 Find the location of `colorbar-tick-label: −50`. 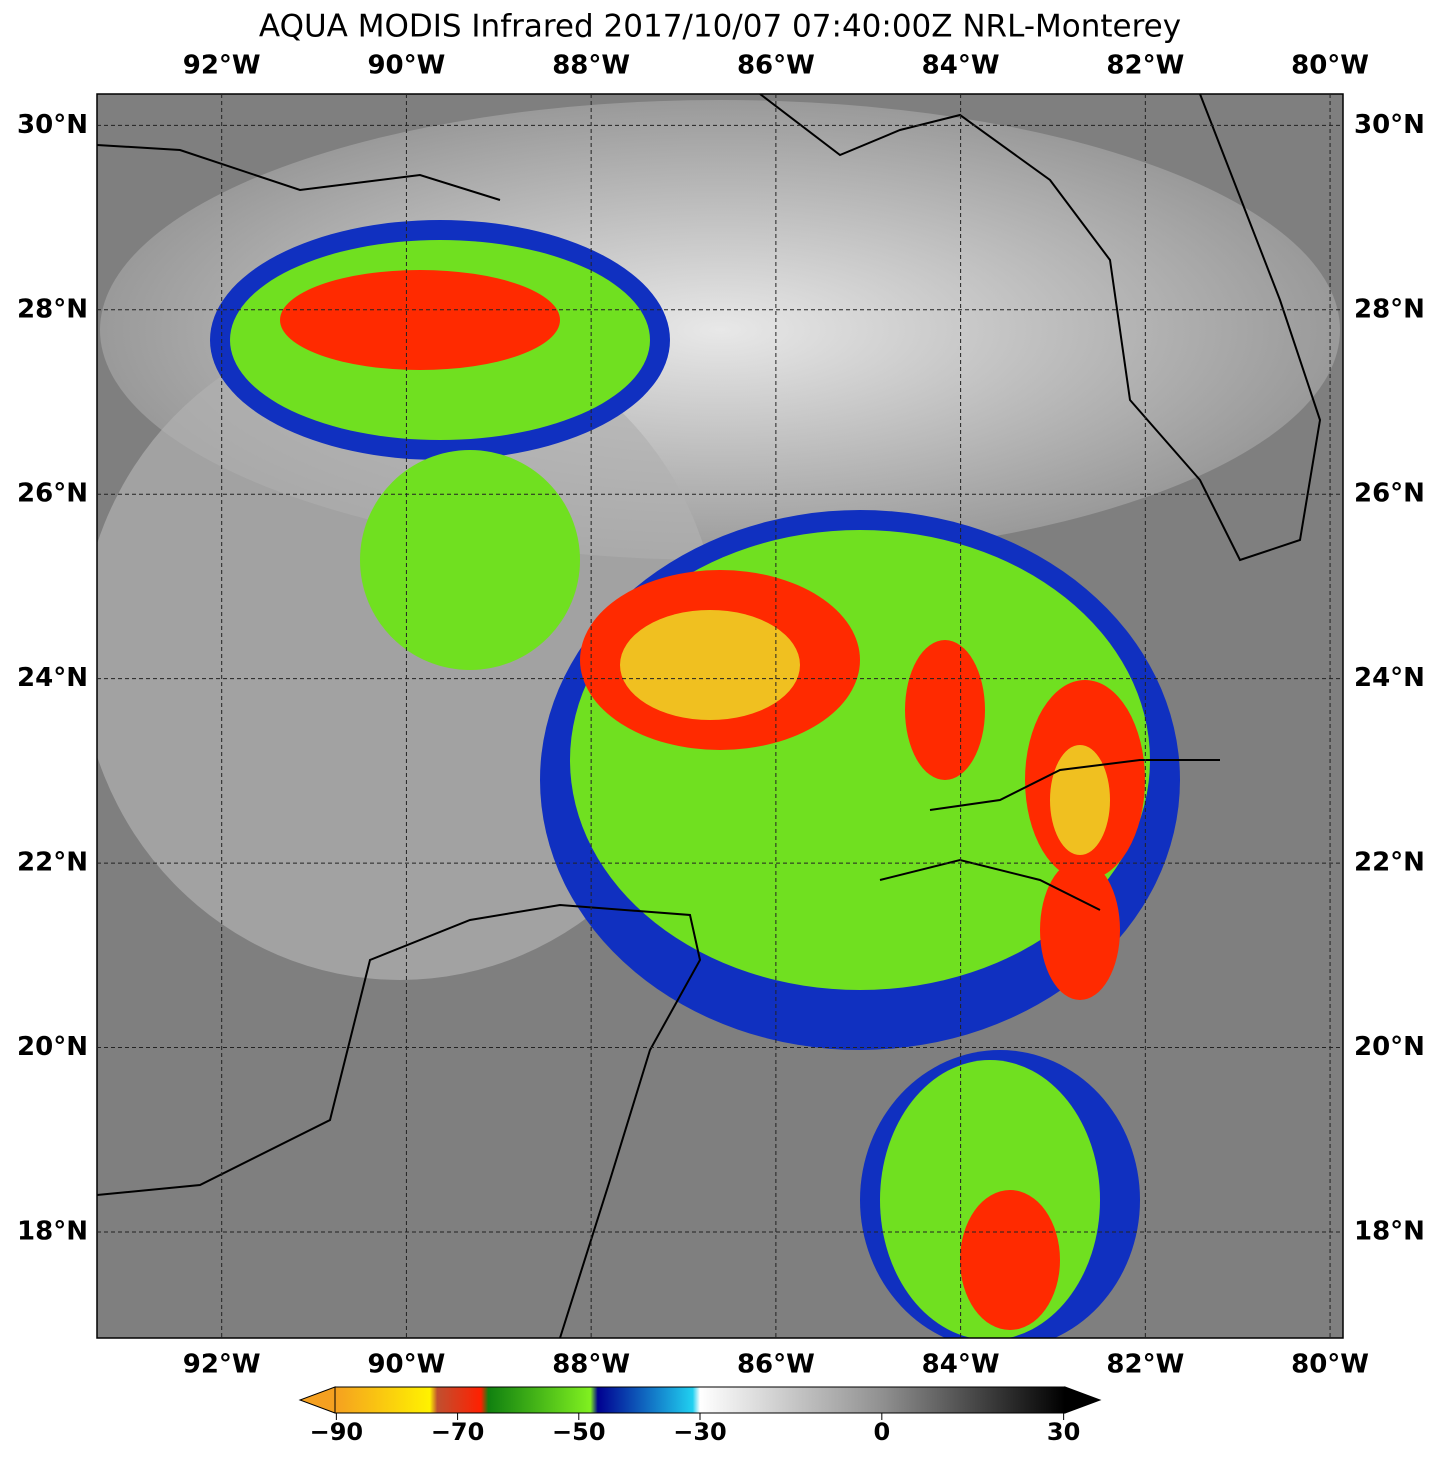

colorbar-tick-label: −50 is located at coordinates (579, 1432).